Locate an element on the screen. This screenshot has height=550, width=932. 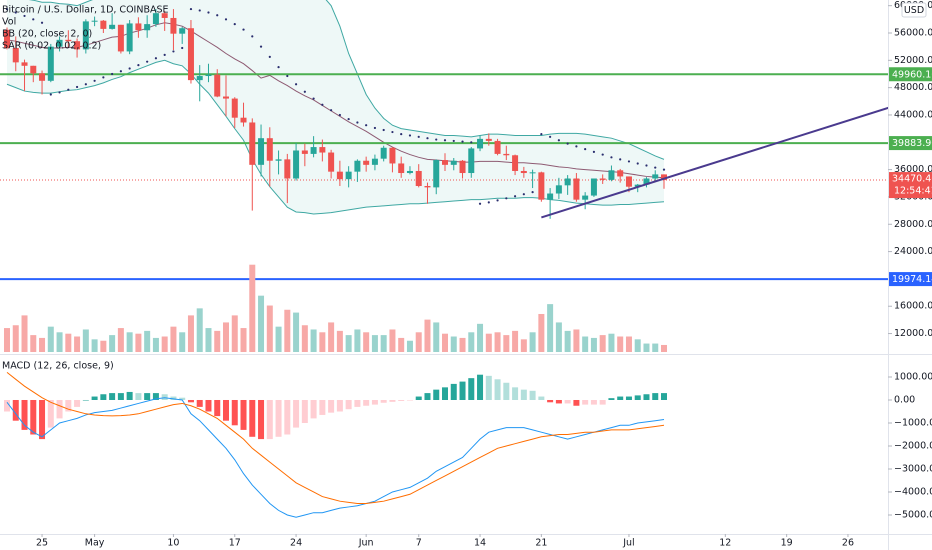
y-tick-label: 48000.00 is located at coordinates (913, 87).